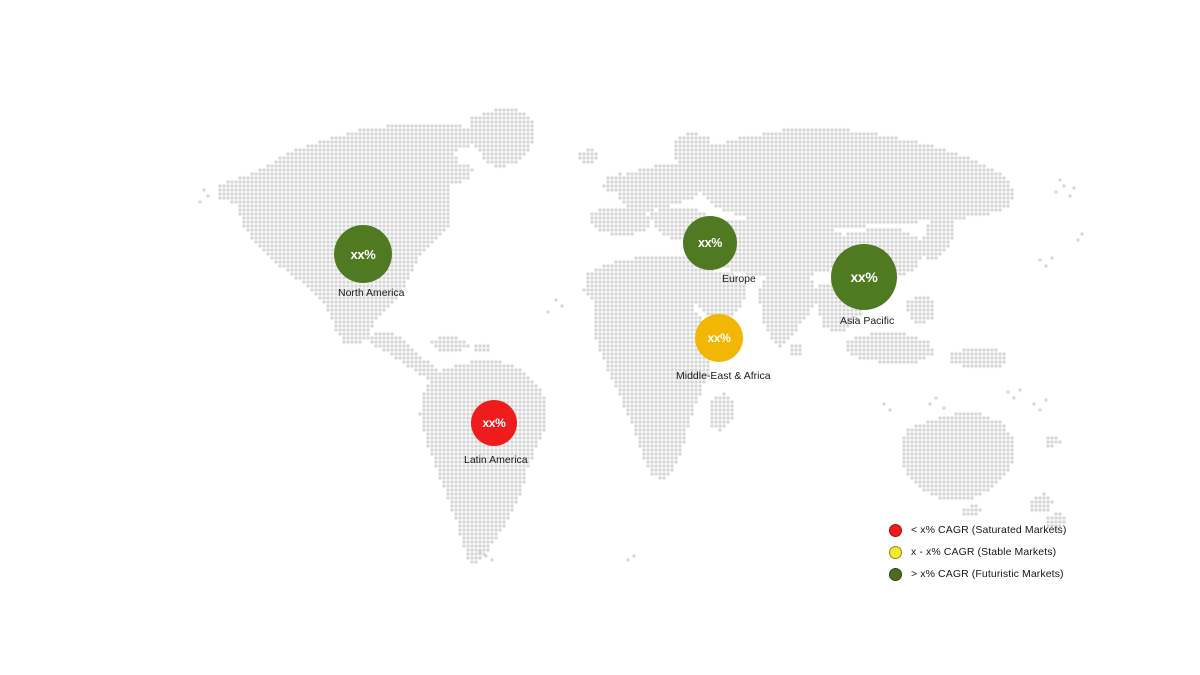  I want to click on legend-item-saturated: < x% CAGR (Saturated Markets), so click(978, 530).